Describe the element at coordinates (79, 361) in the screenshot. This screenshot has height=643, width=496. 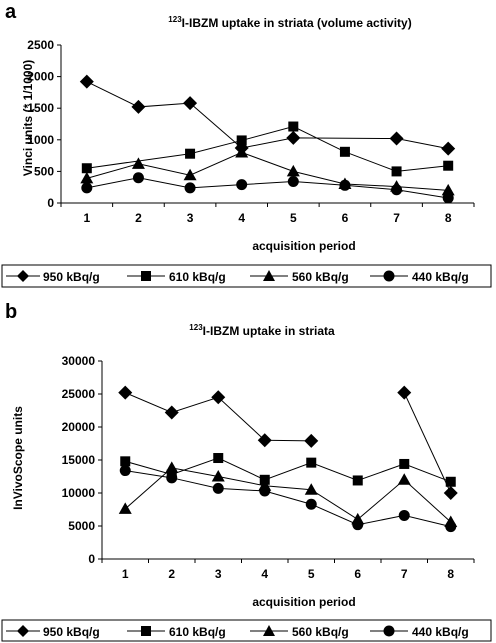
I see `panel-b-y-tick-label: 30000` at that location.